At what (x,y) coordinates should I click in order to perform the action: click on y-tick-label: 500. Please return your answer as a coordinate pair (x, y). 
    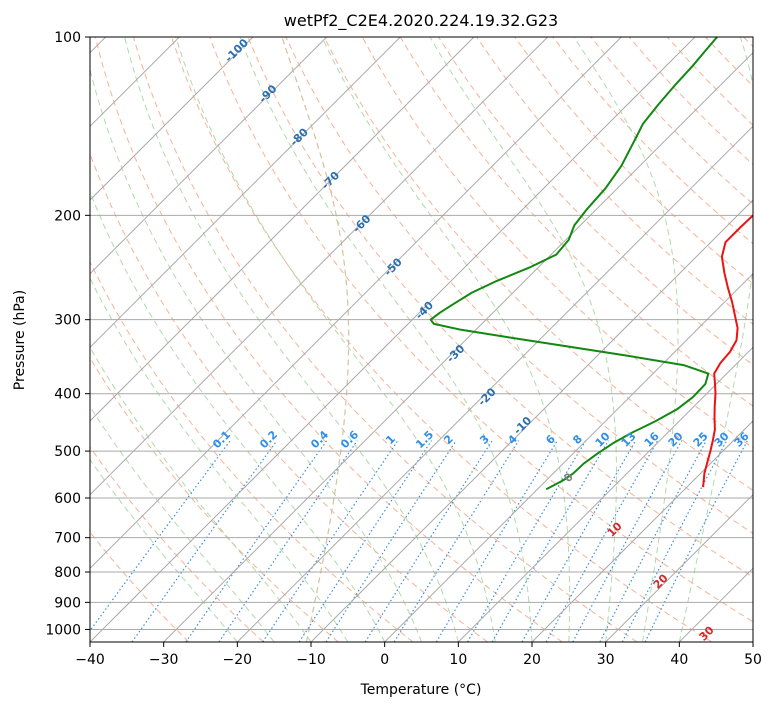
    Looking at the image, I should click on (67, 452).